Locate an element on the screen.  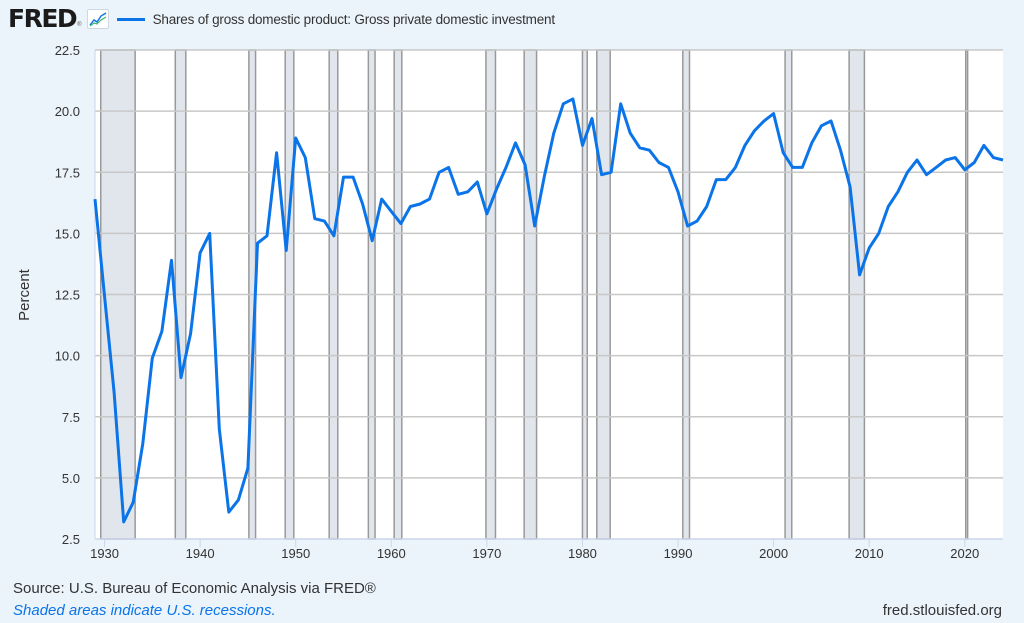
y-tick-label: 7.5 is located at coordinates (71, 417).